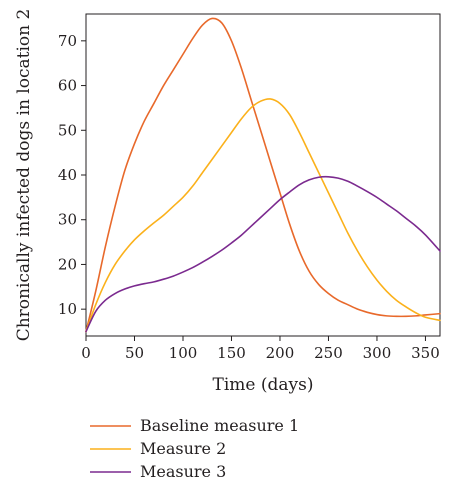 This screenshot has height=500, width=457. I want to click on x-axis-label: Time (days), so click(263, 385).